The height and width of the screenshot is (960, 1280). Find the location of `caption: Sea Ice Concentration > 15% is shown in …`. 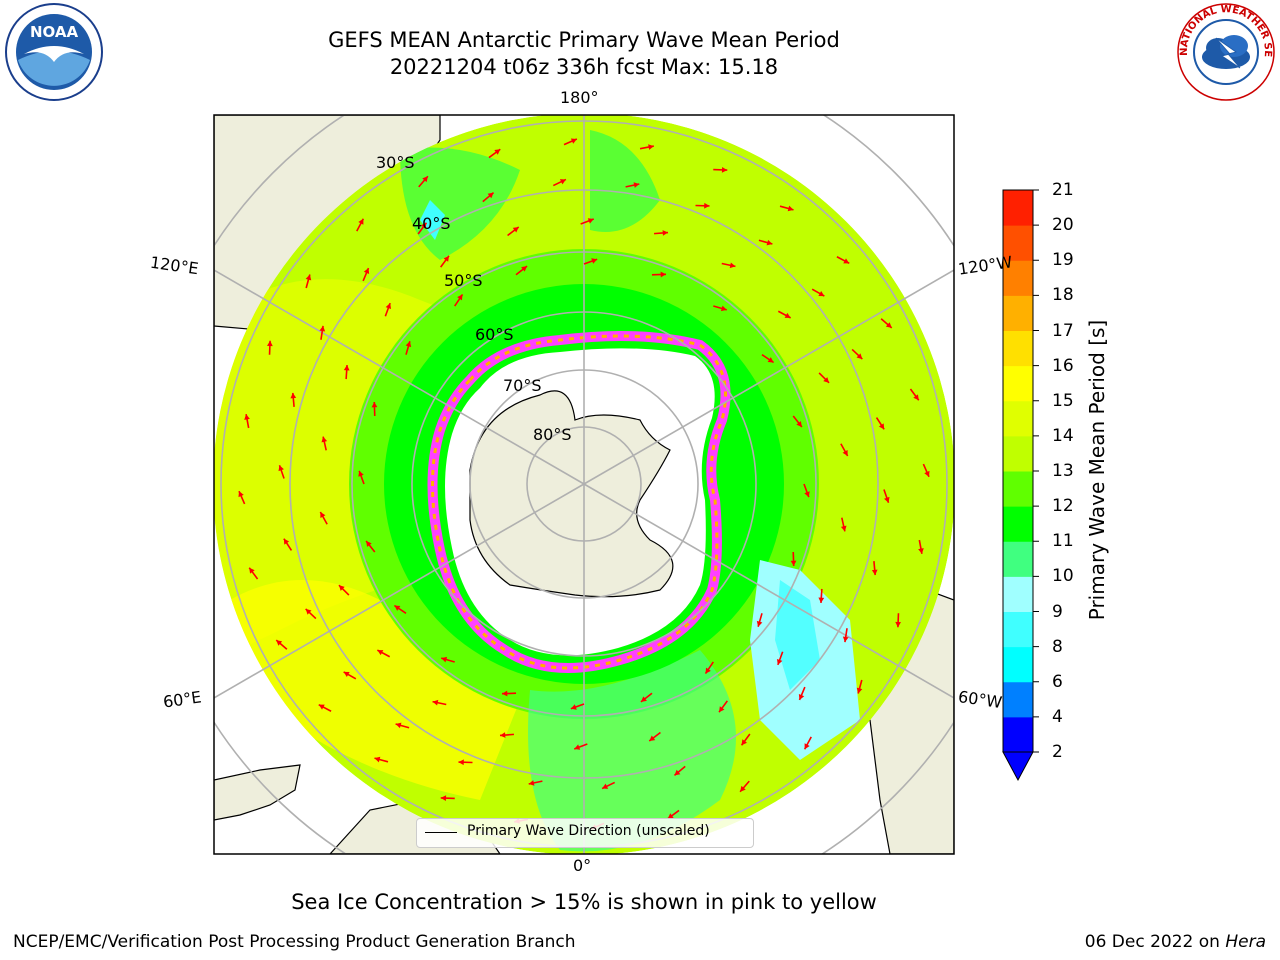

caption: Sea Ice Concentration > 15% is shown in … is located at coordinates (584, 902).